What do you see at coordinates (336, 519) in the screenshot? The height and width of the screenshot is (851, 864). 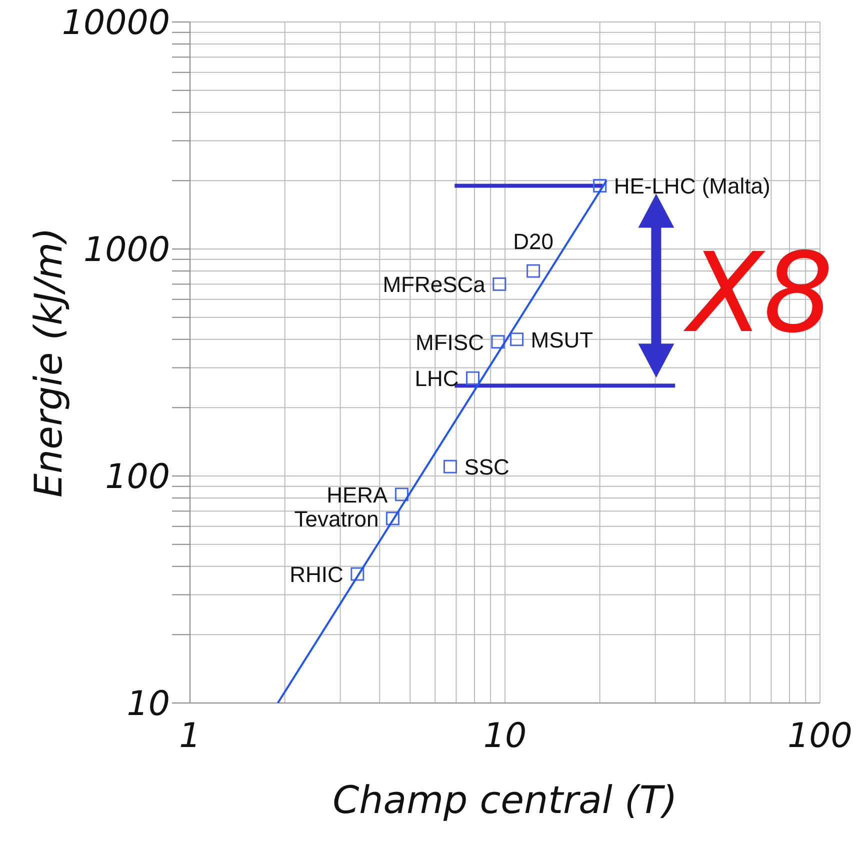 I see `annotation: Tevatron` at bounding box center [336, 519].